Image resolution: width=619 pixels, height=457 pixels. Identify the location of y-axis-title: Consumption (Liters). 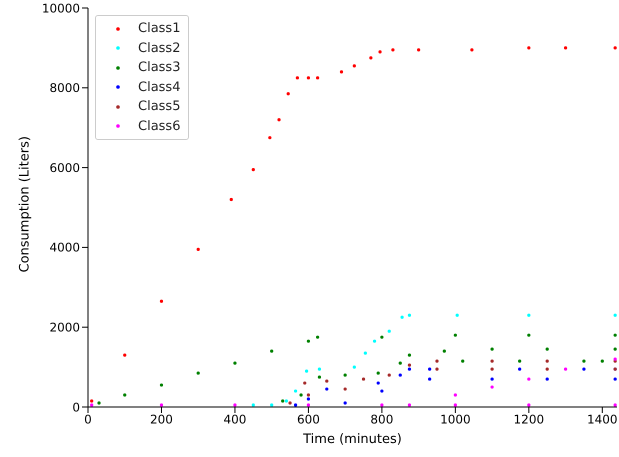
(25, 204).